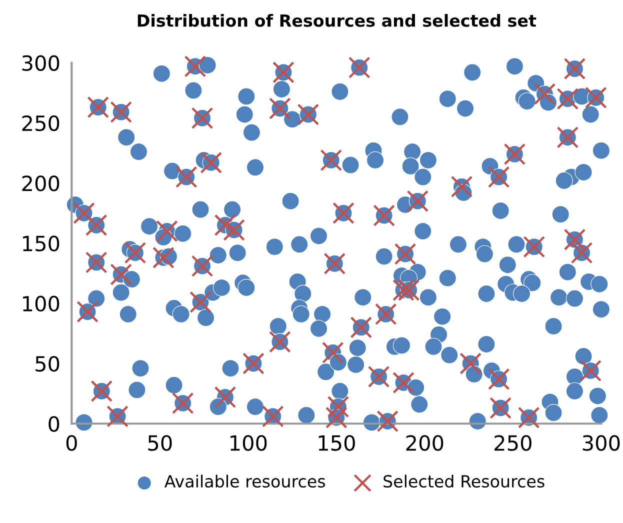 This screenshot has height=523, width=623. What do you see at coordinates (71, 443) in the screenshot?
I see `x-tick-label: 0` at bounding box center [71, 443].